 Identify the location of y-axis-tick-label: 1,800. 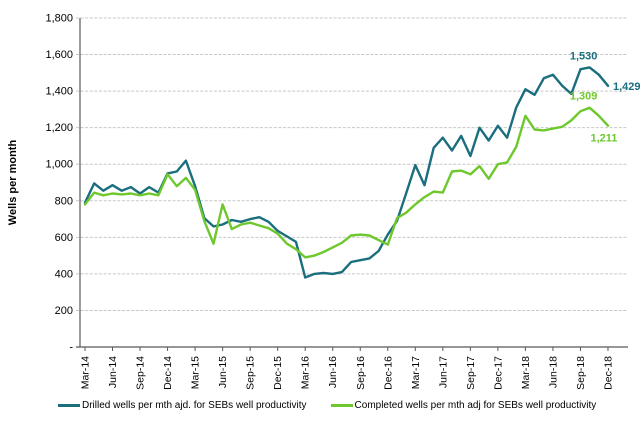
(59, 19).